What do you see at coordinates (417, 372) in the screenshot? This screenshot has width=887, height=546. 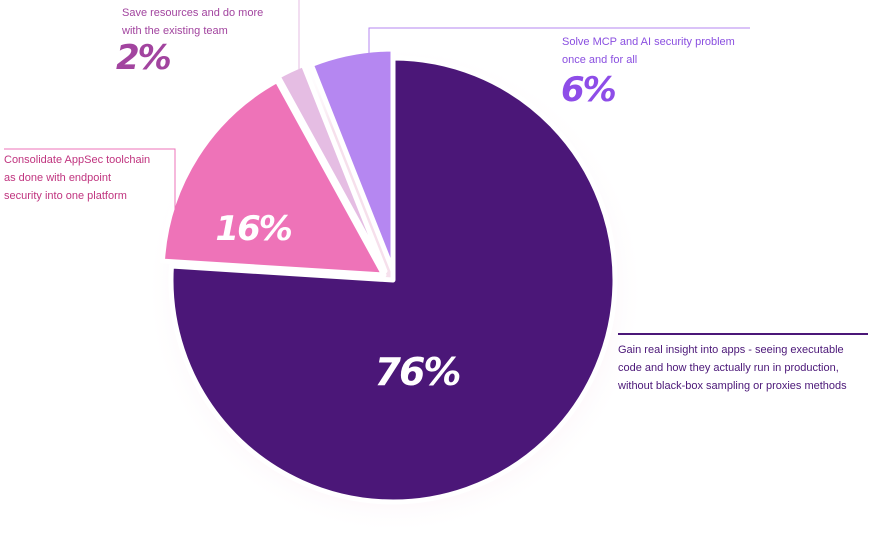 I see `slice-percent-insight: 76%` at bounding box center [417, 372].